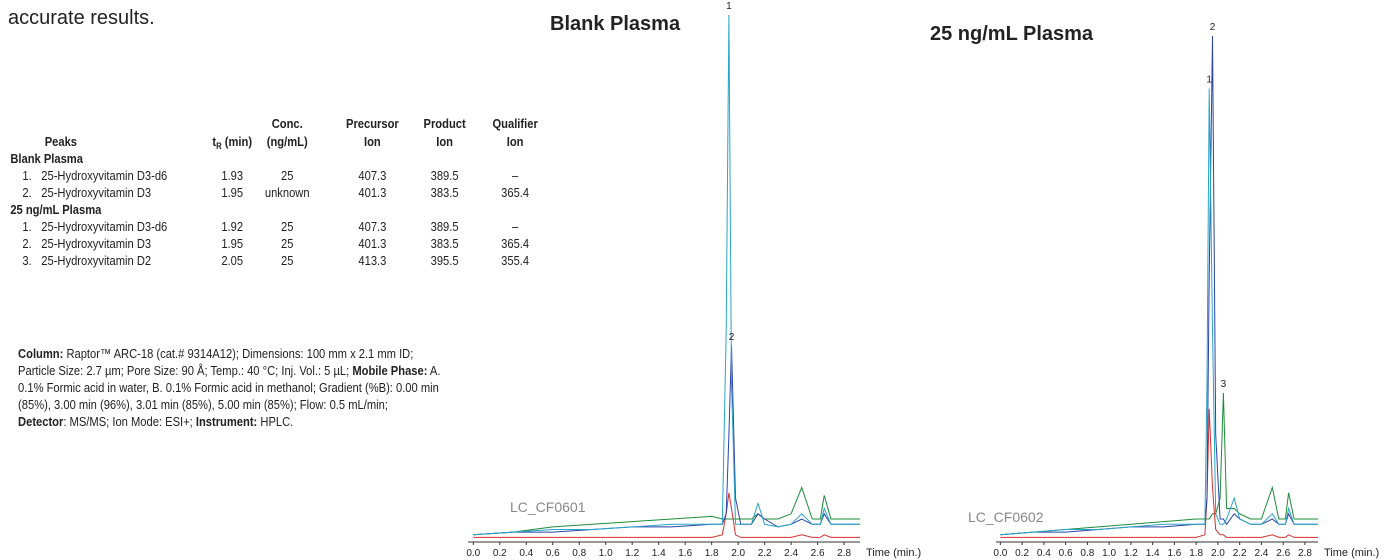 The height and width of the screenshot is (560, 1384). Describe the element at coordinates (548, 507) in the screenshot. I see `watermark: LC_CF0601` at that location.